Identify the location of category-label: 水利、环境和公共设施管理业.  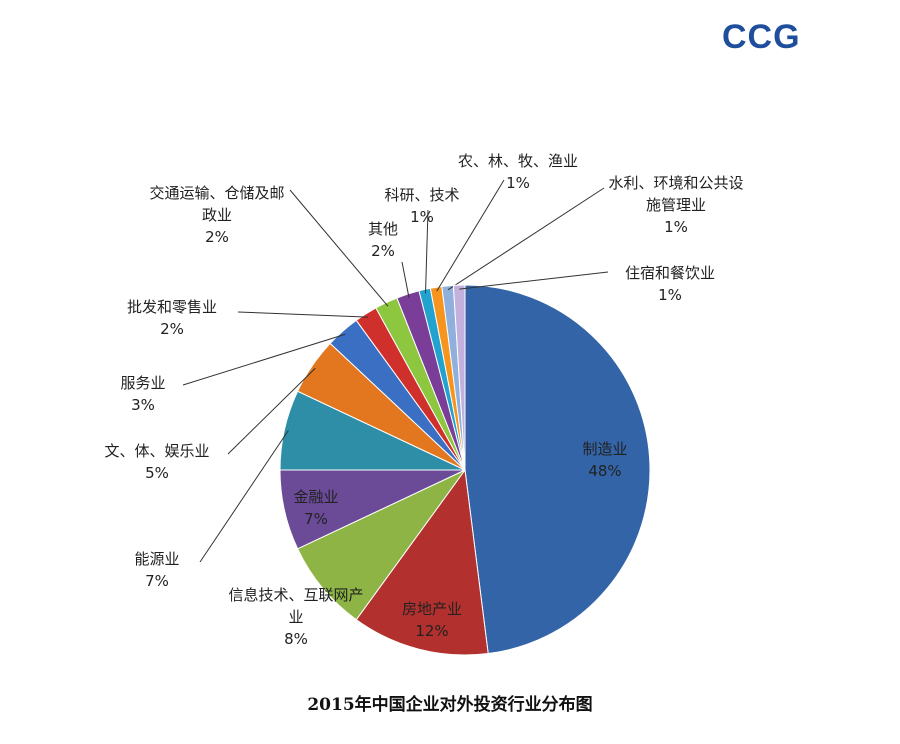
(676, 194).